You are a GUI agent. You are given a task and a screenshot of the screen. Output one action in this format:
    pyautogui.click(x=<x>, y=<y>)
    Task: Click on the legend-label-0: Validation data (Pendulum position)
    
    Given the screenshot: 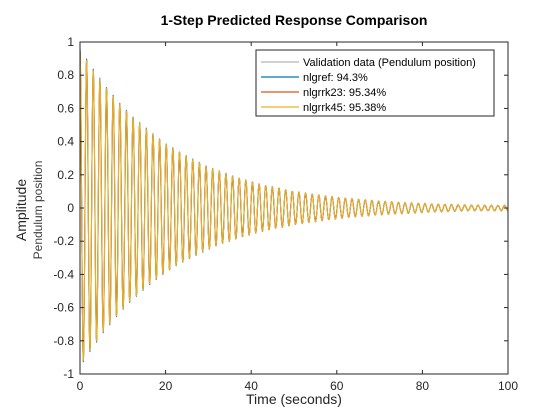 What is the action you would take?
    pyautogui.click(x=389, y=63)
    